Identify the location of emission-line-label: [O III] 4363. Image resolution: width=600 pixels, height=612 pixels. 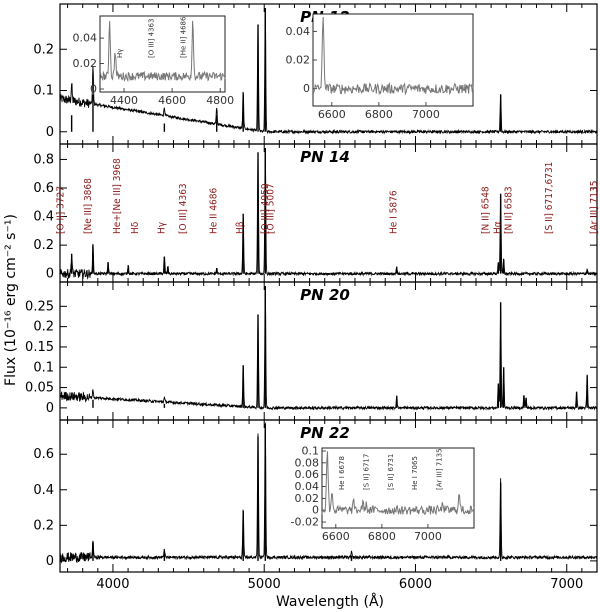
(183, 208).